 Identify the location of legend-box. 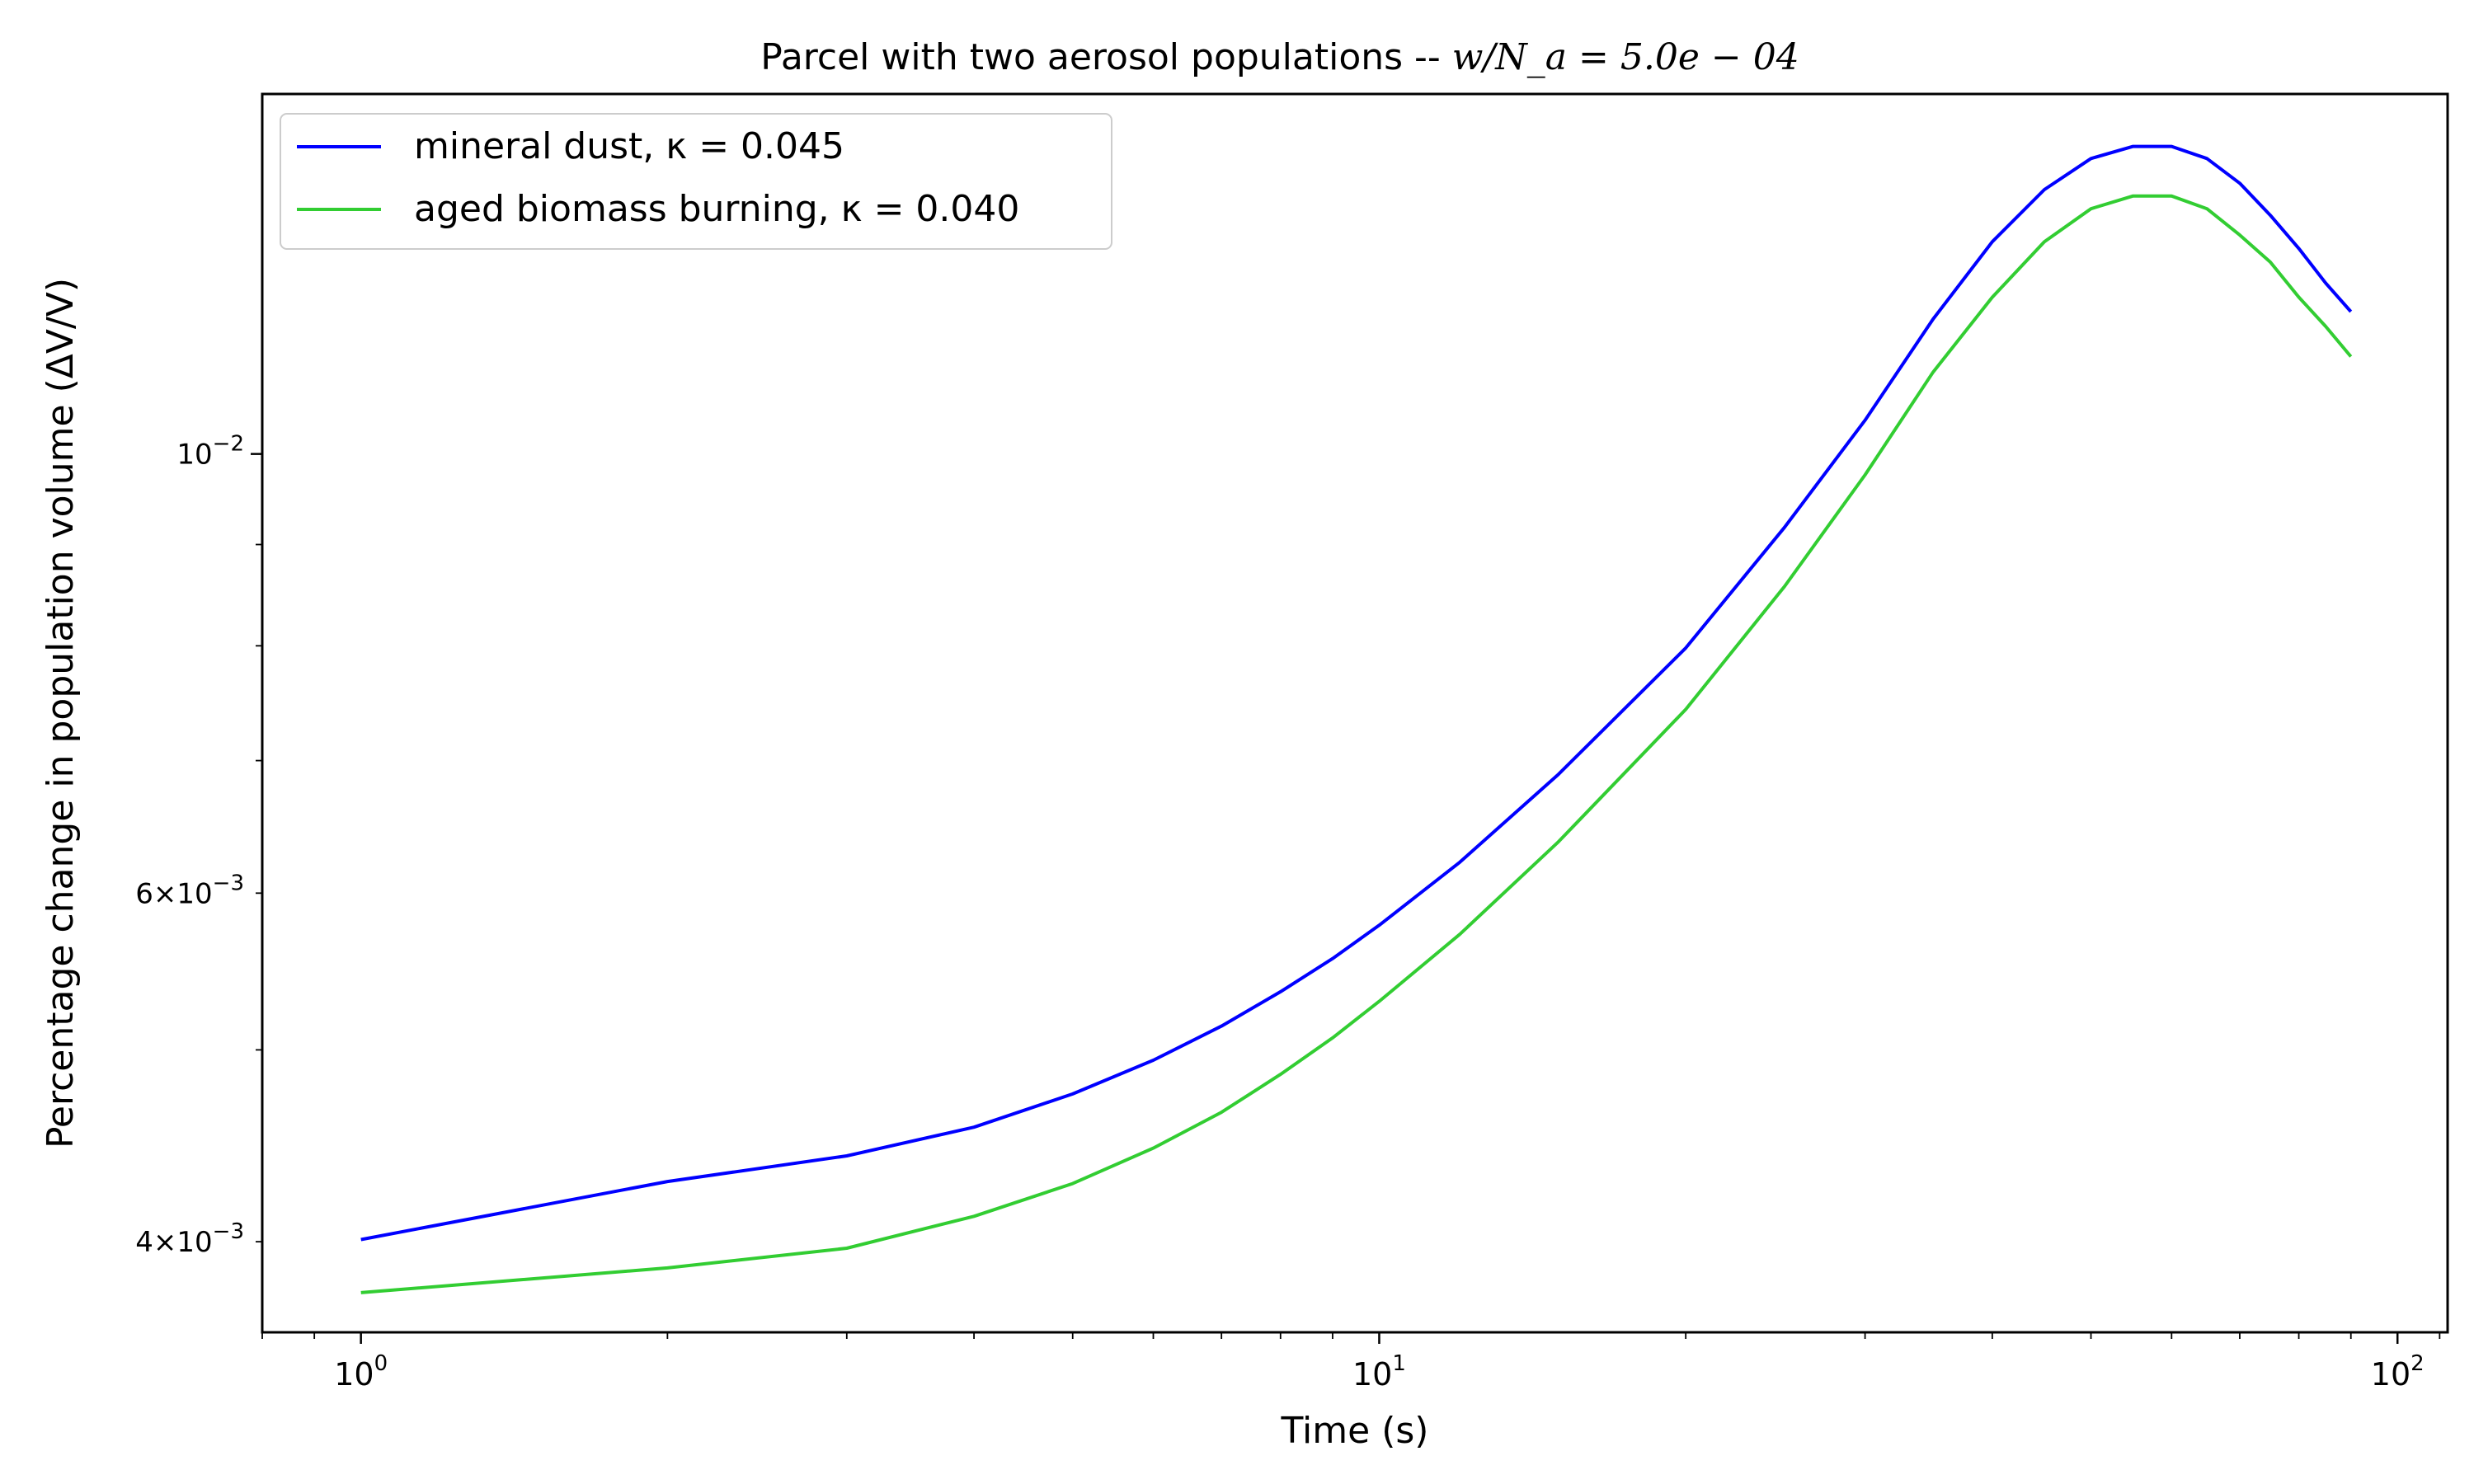
(696, 181).